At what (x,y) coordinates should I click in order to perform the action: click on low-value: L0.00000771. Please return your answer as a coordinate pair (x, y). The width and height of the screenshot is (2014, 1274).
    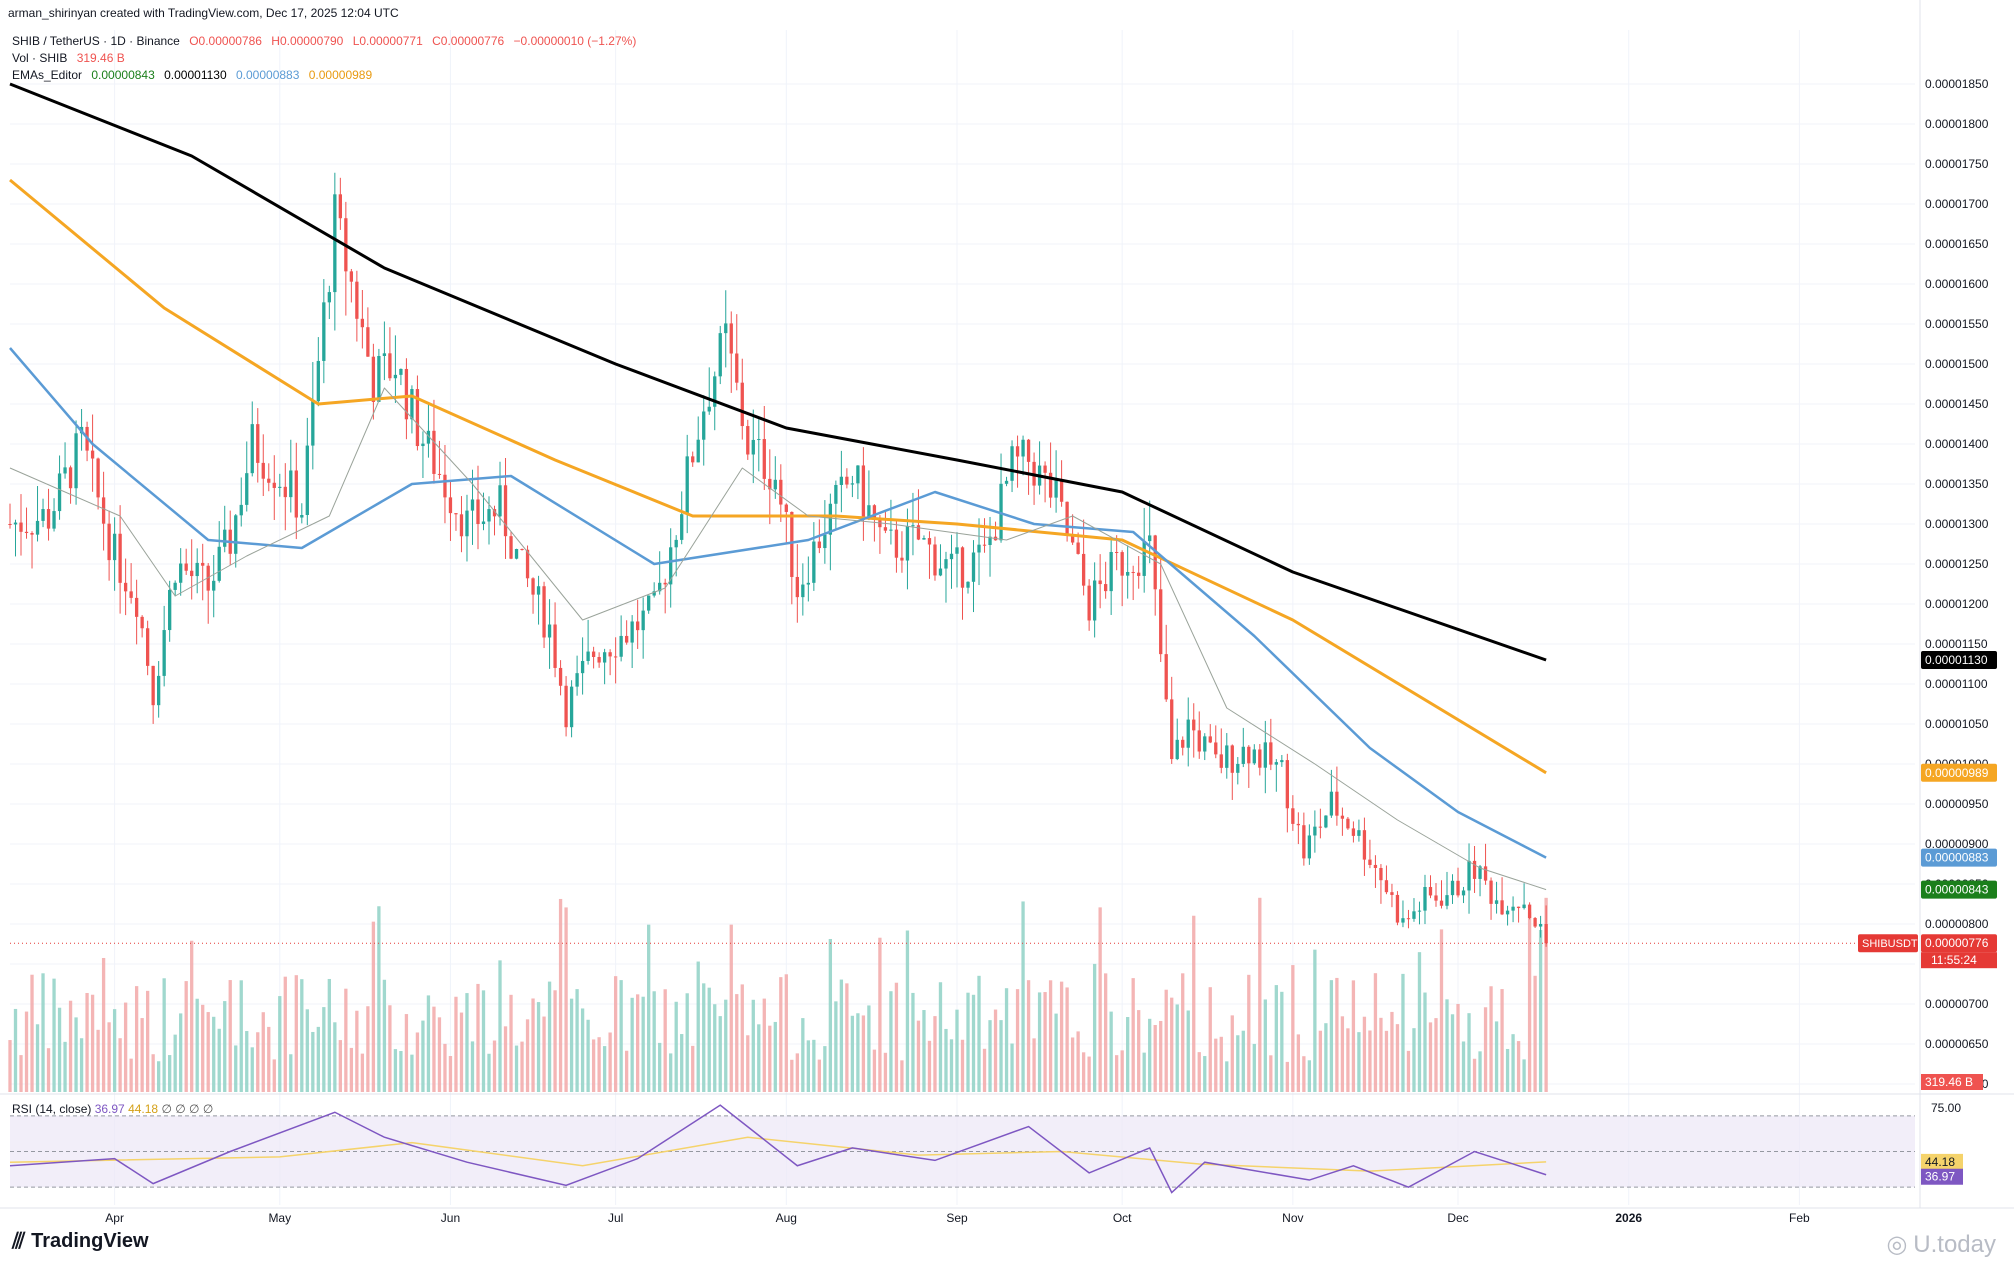
    Looking at the image, I should click on (387, 41).